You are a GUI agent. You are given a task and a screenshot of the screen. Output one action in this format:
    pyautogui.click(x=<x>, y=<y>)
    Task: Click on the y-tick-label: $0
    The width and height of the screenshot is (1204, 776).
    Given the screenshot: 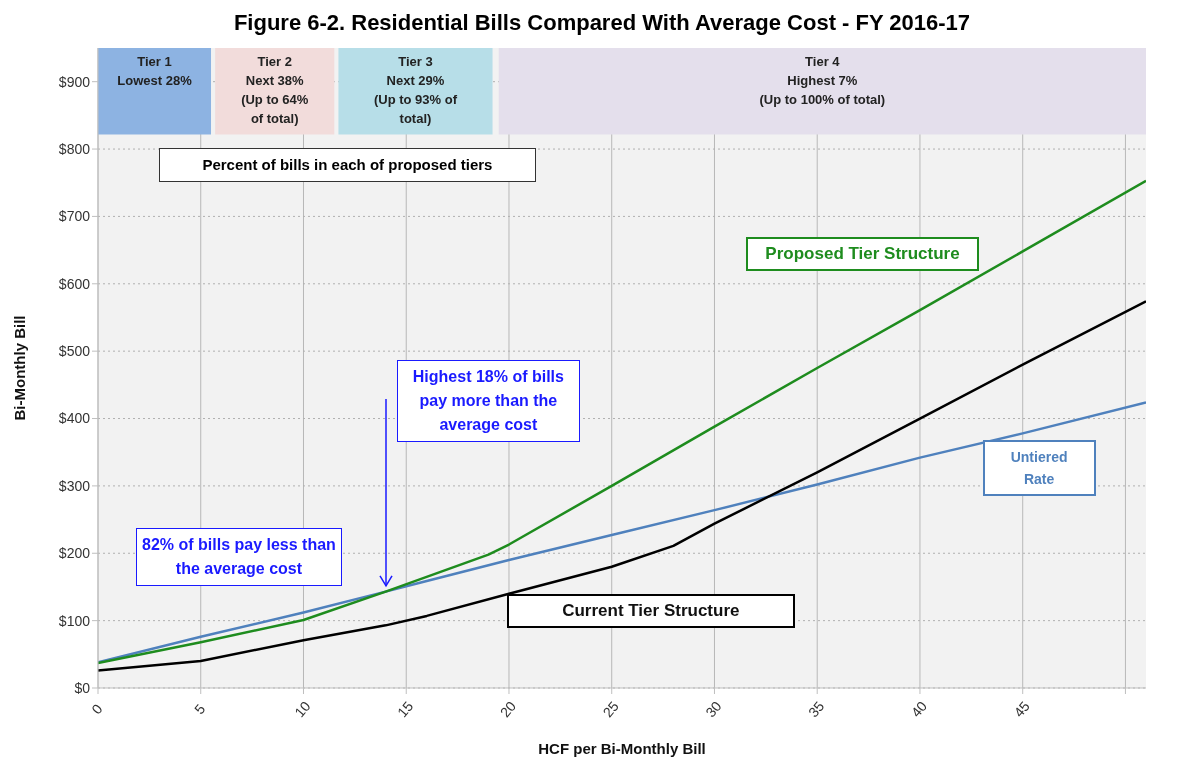 What is the action you would take?
    pyautogui.click(x=82, y=687)
    